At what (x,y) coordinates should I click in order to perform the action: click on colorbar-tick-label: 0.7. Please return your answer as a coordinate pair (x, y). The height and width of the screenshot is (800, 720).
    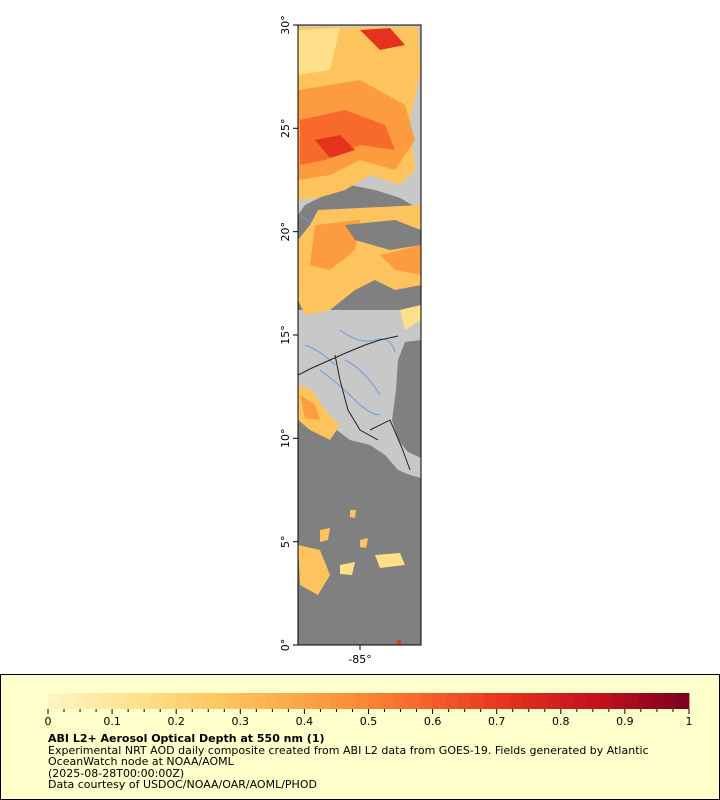
    Looking at the image, I should click on (497, 721).